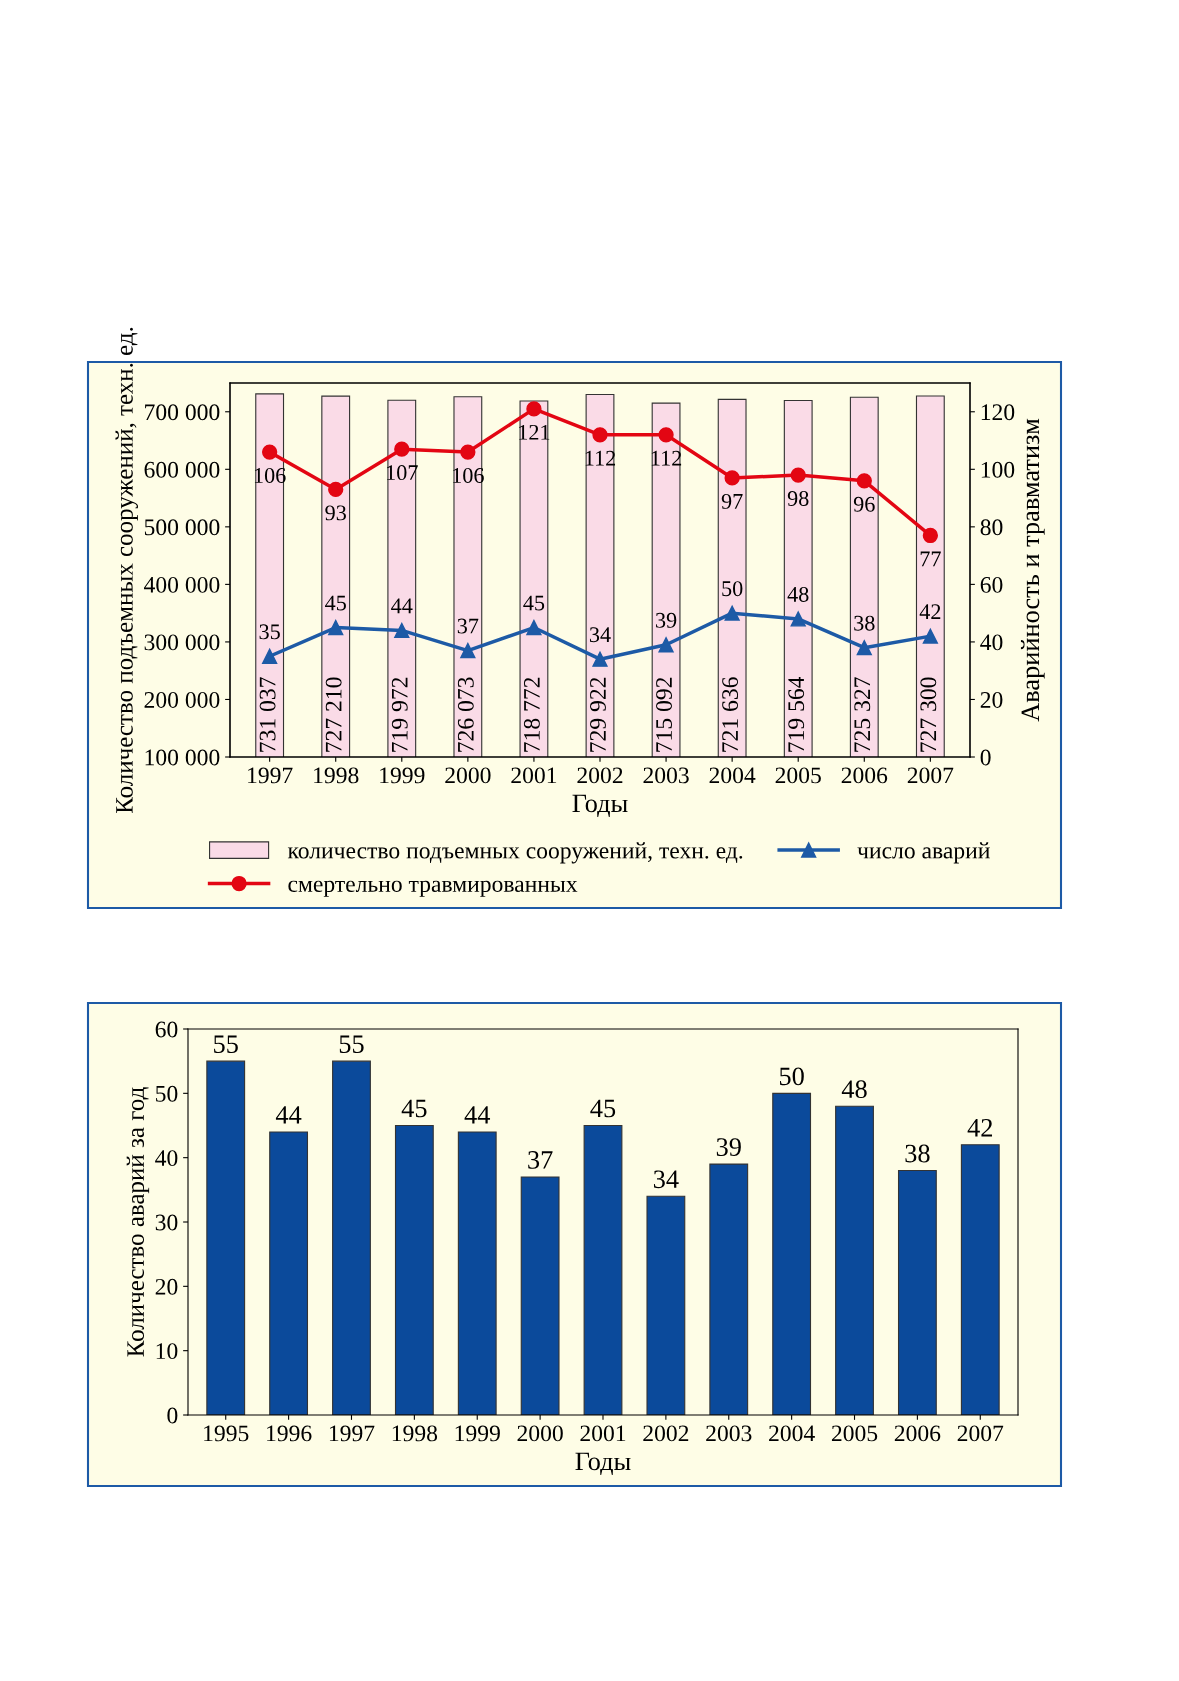 The image size is (1179, 1681). Describe the element at coordinates (600, 458) in the screenshot. I see `data-label: 112` at that location.